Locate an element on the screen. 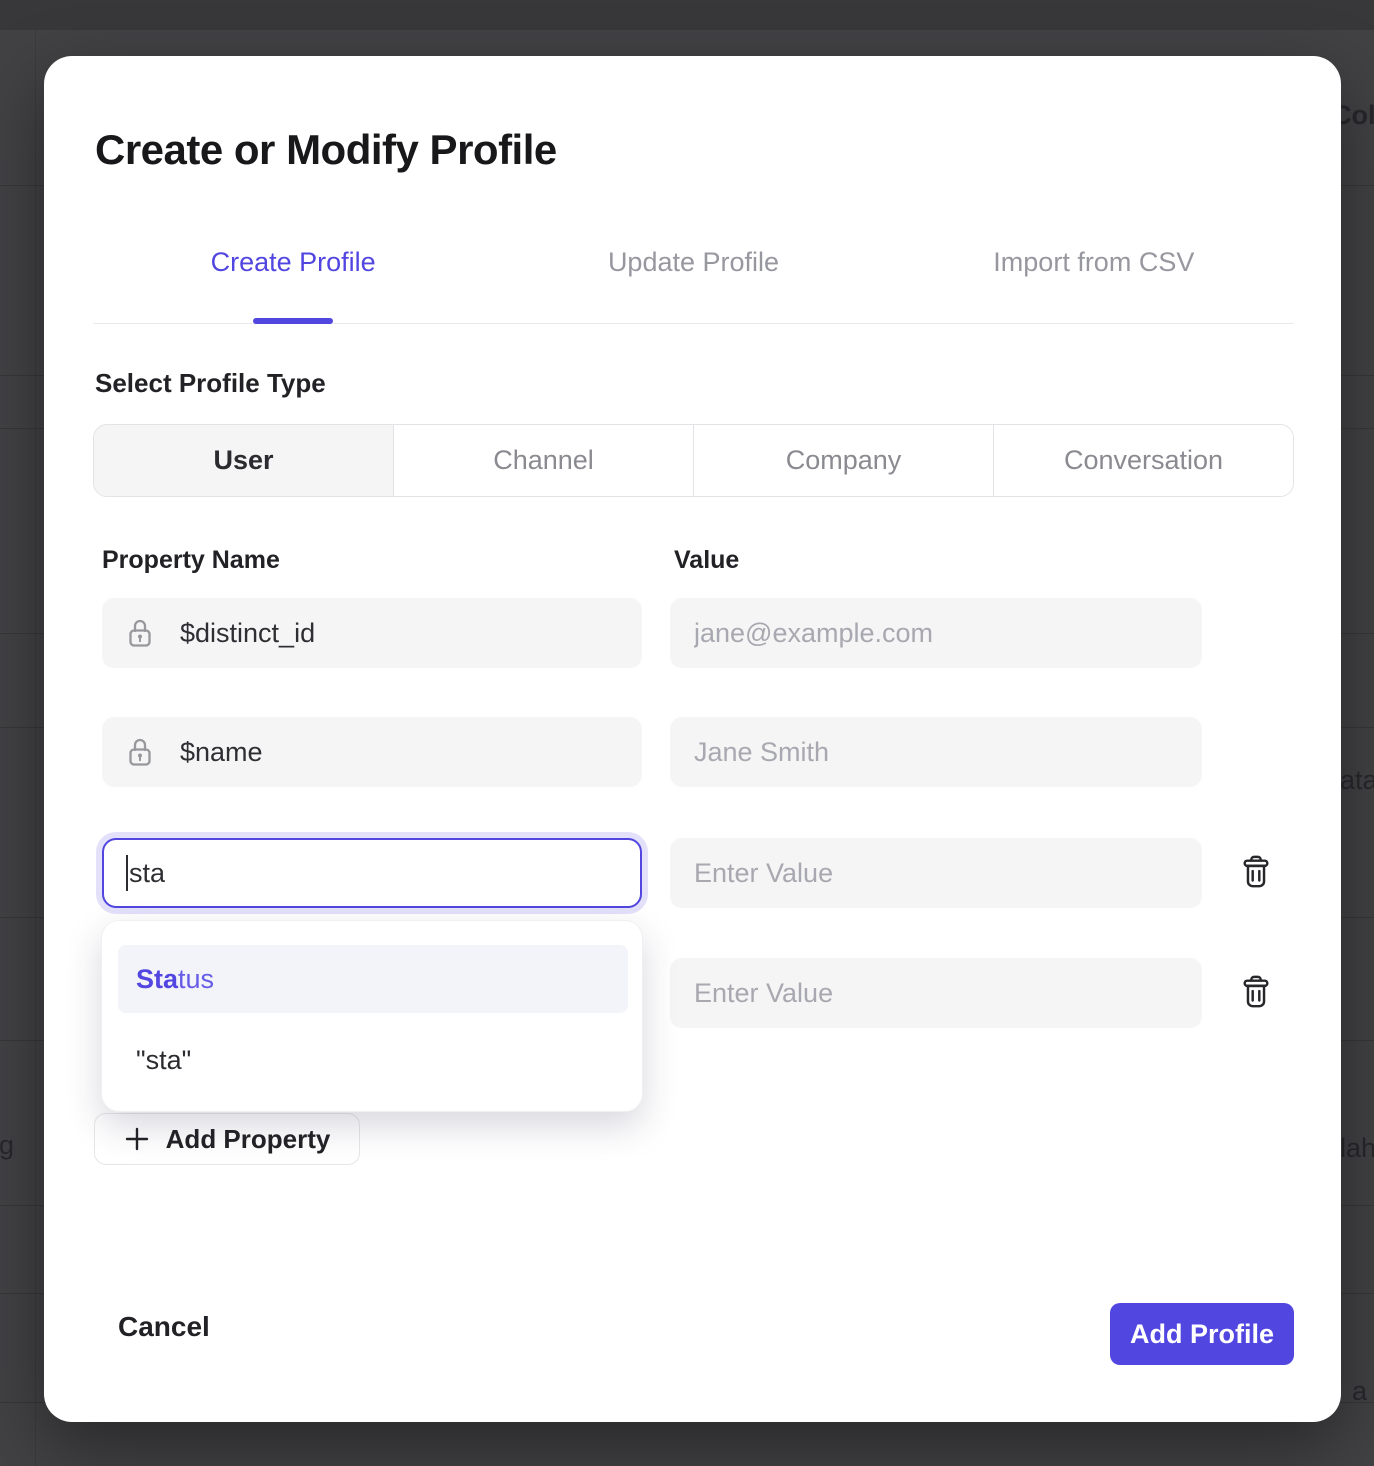  property-name-field-name: $name is located at coordinates (372, 752).